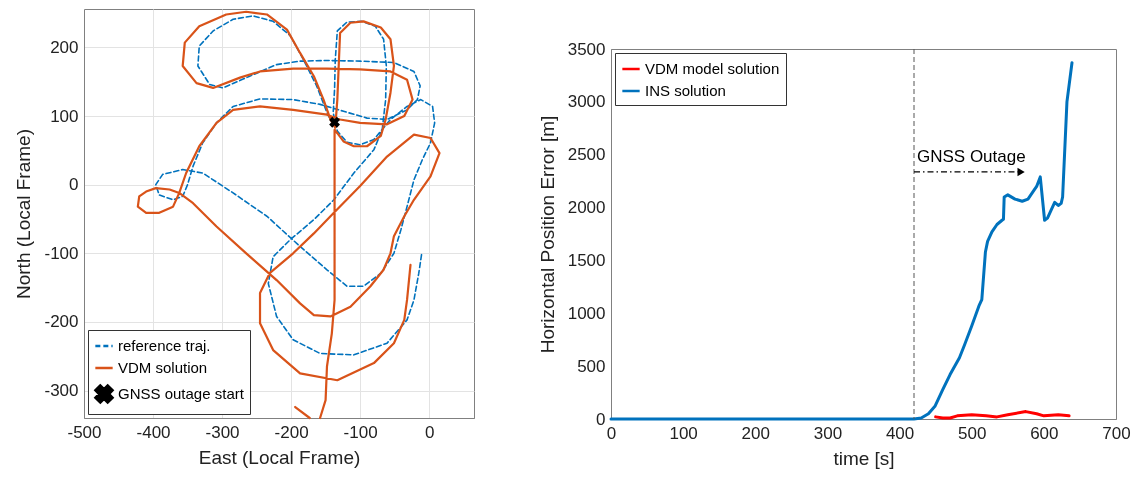 This screenshot has width=1134, height=486. I want to click on x-tick-label: 500, so click(972, 433).